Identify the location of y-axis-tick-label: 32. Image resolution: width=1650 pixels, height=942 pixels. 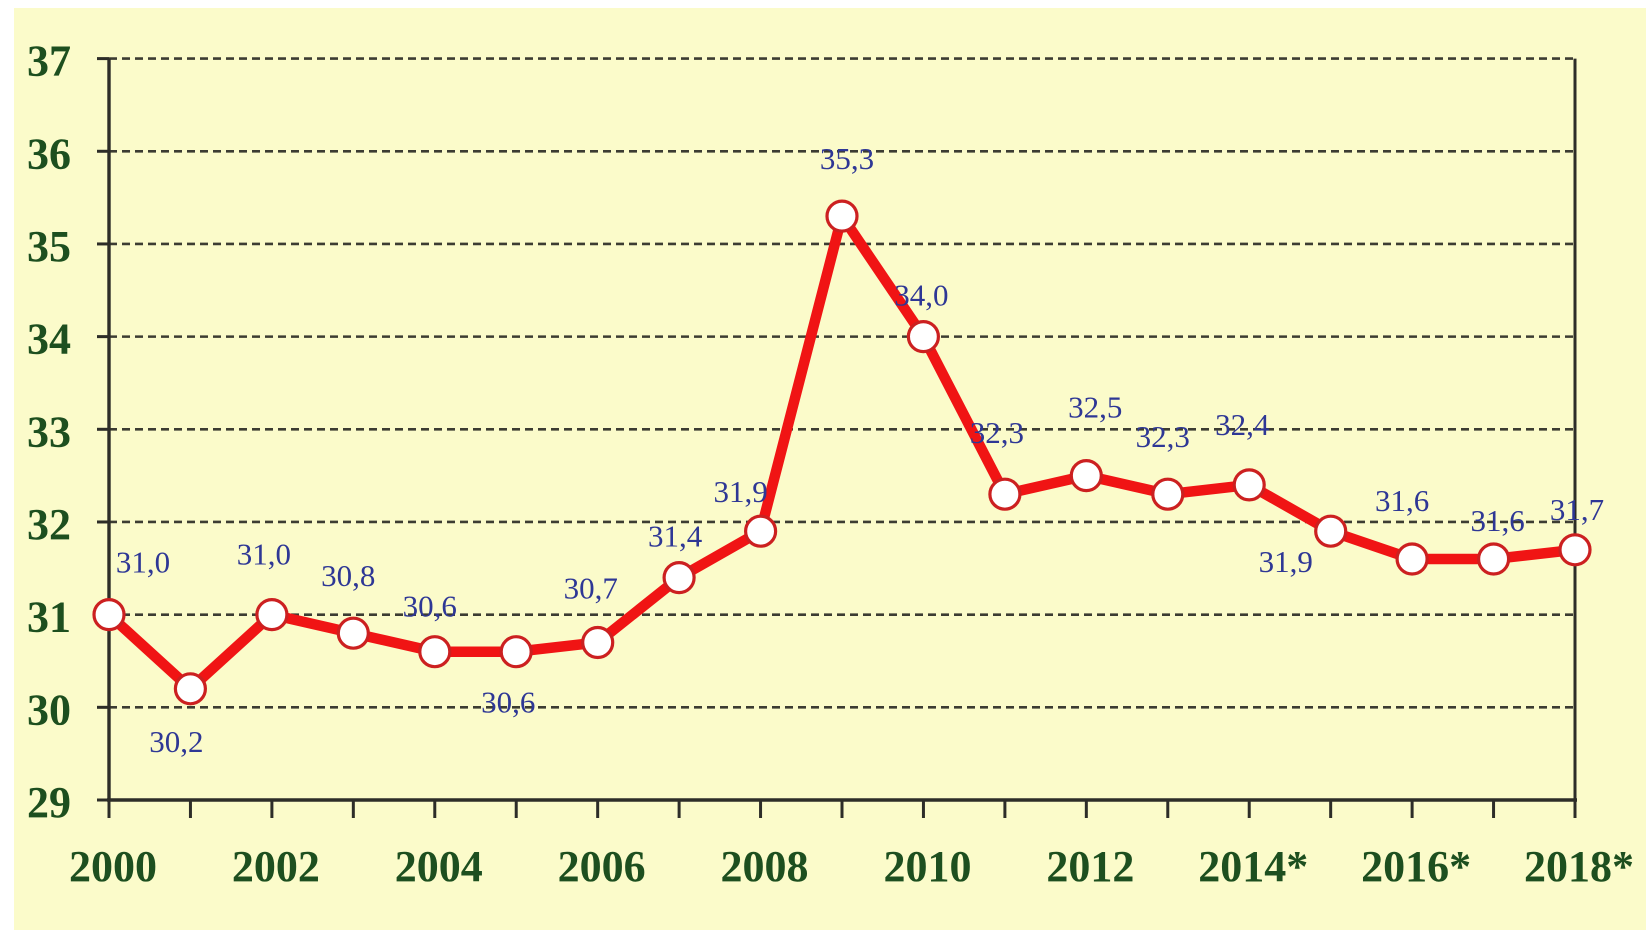
(49, 524).